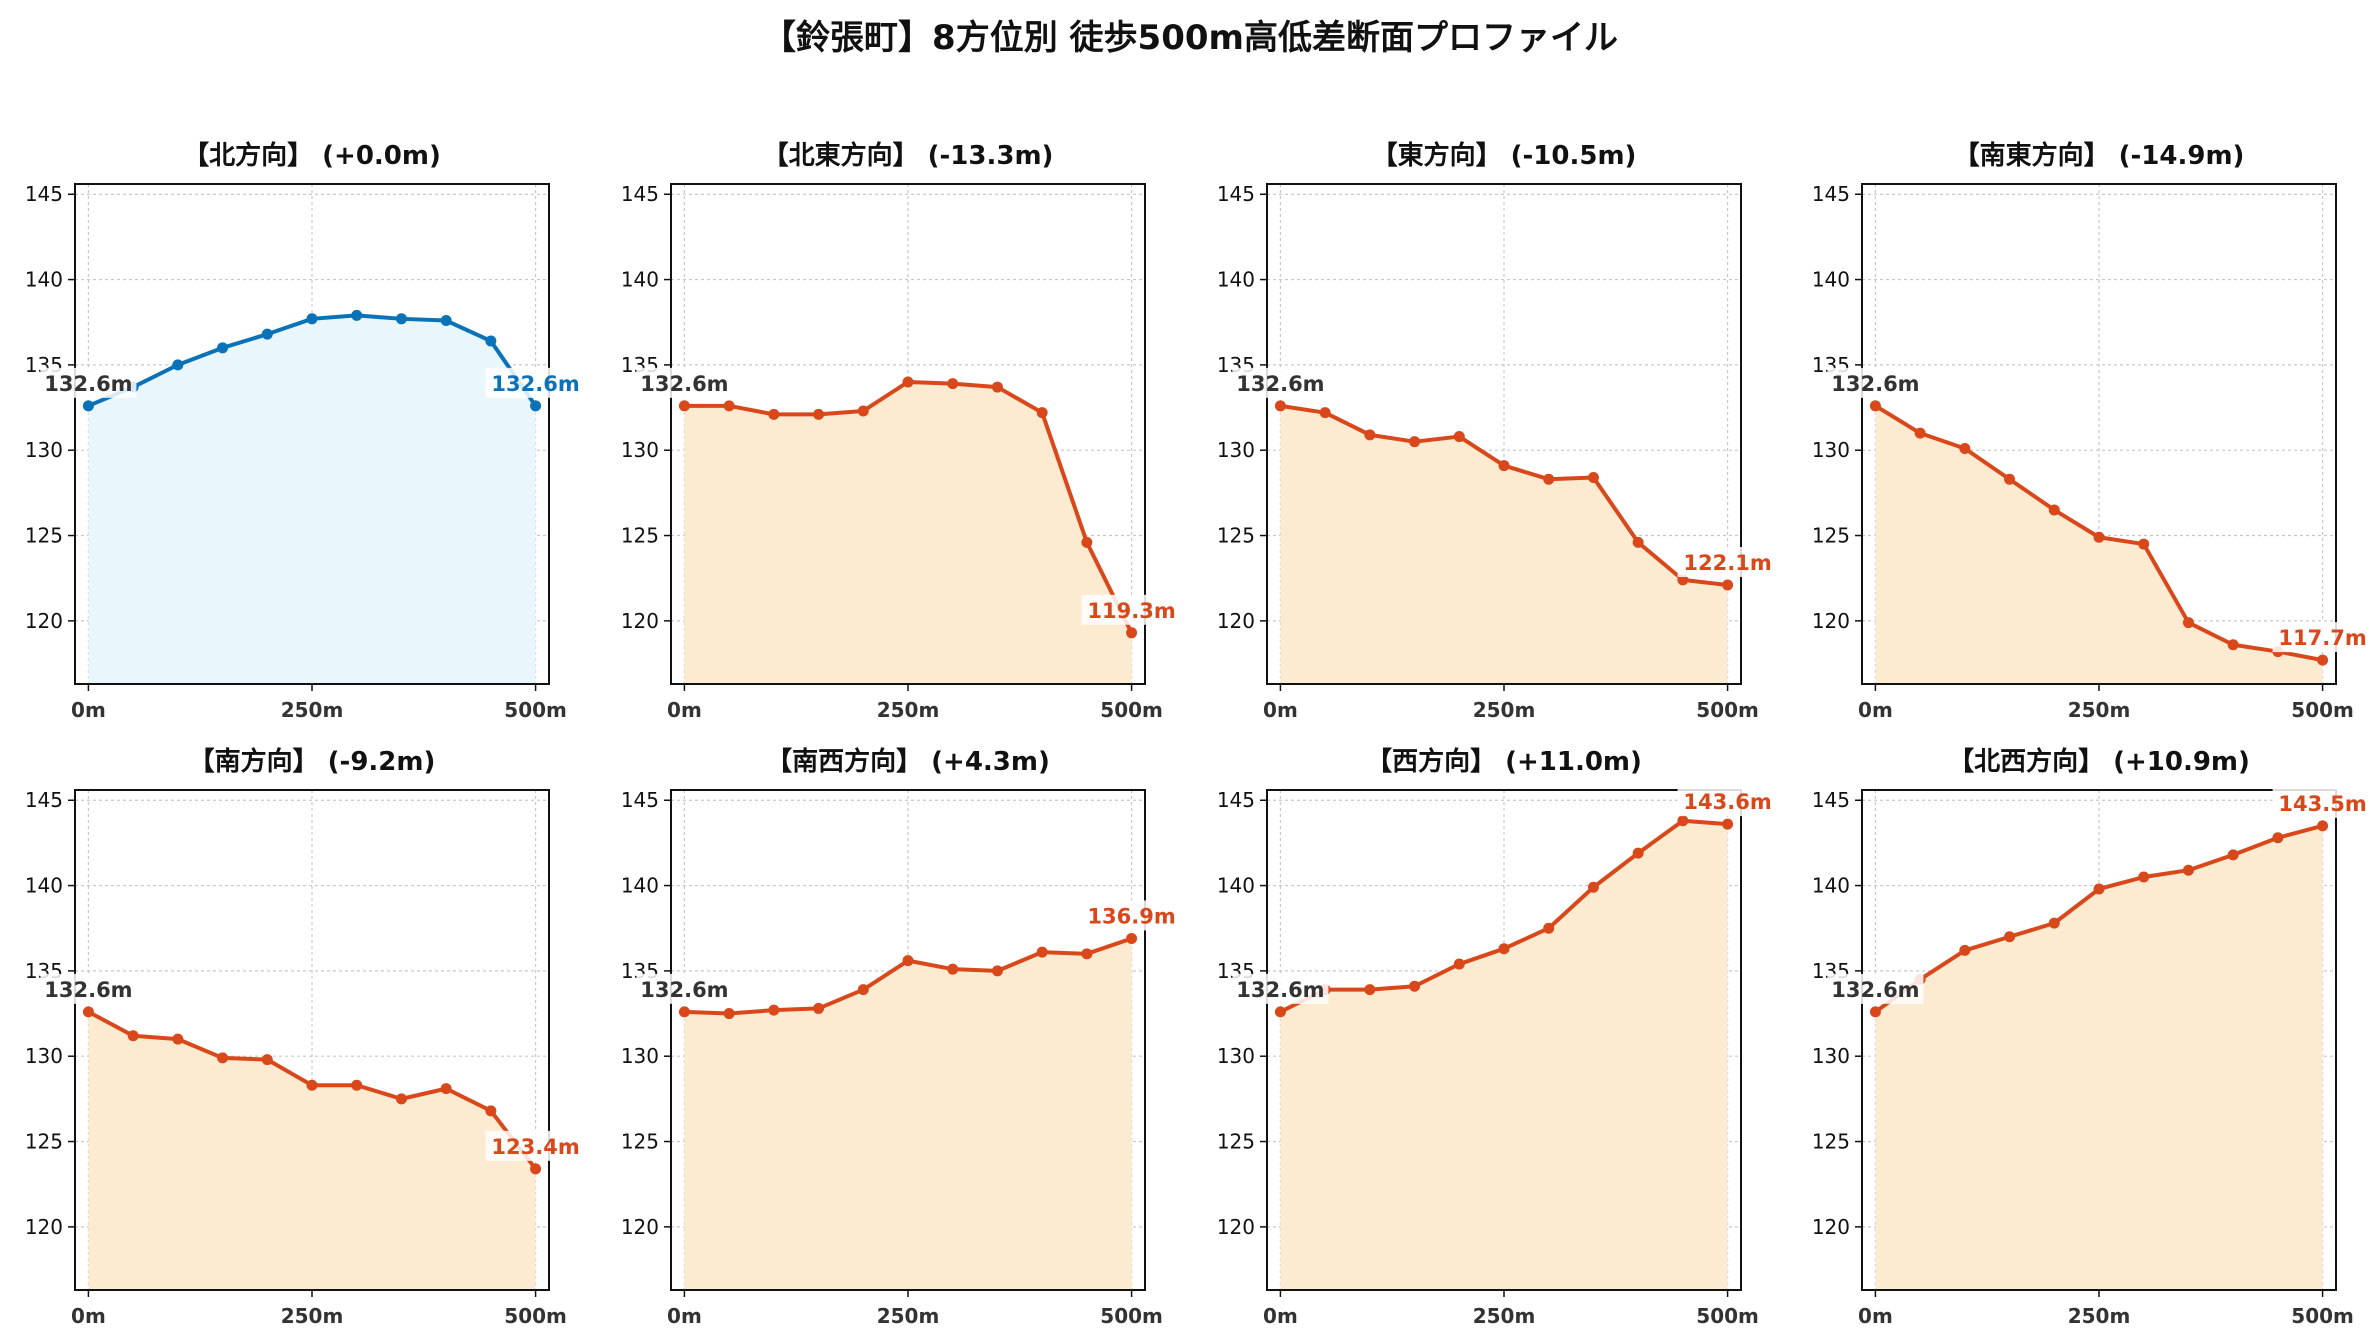 The width and height of the screenshot is (2380, 1340). Describe the element at coordinates (535, 384) in the screenshot. I see `end-elevation-label: 132.6m` at that location.